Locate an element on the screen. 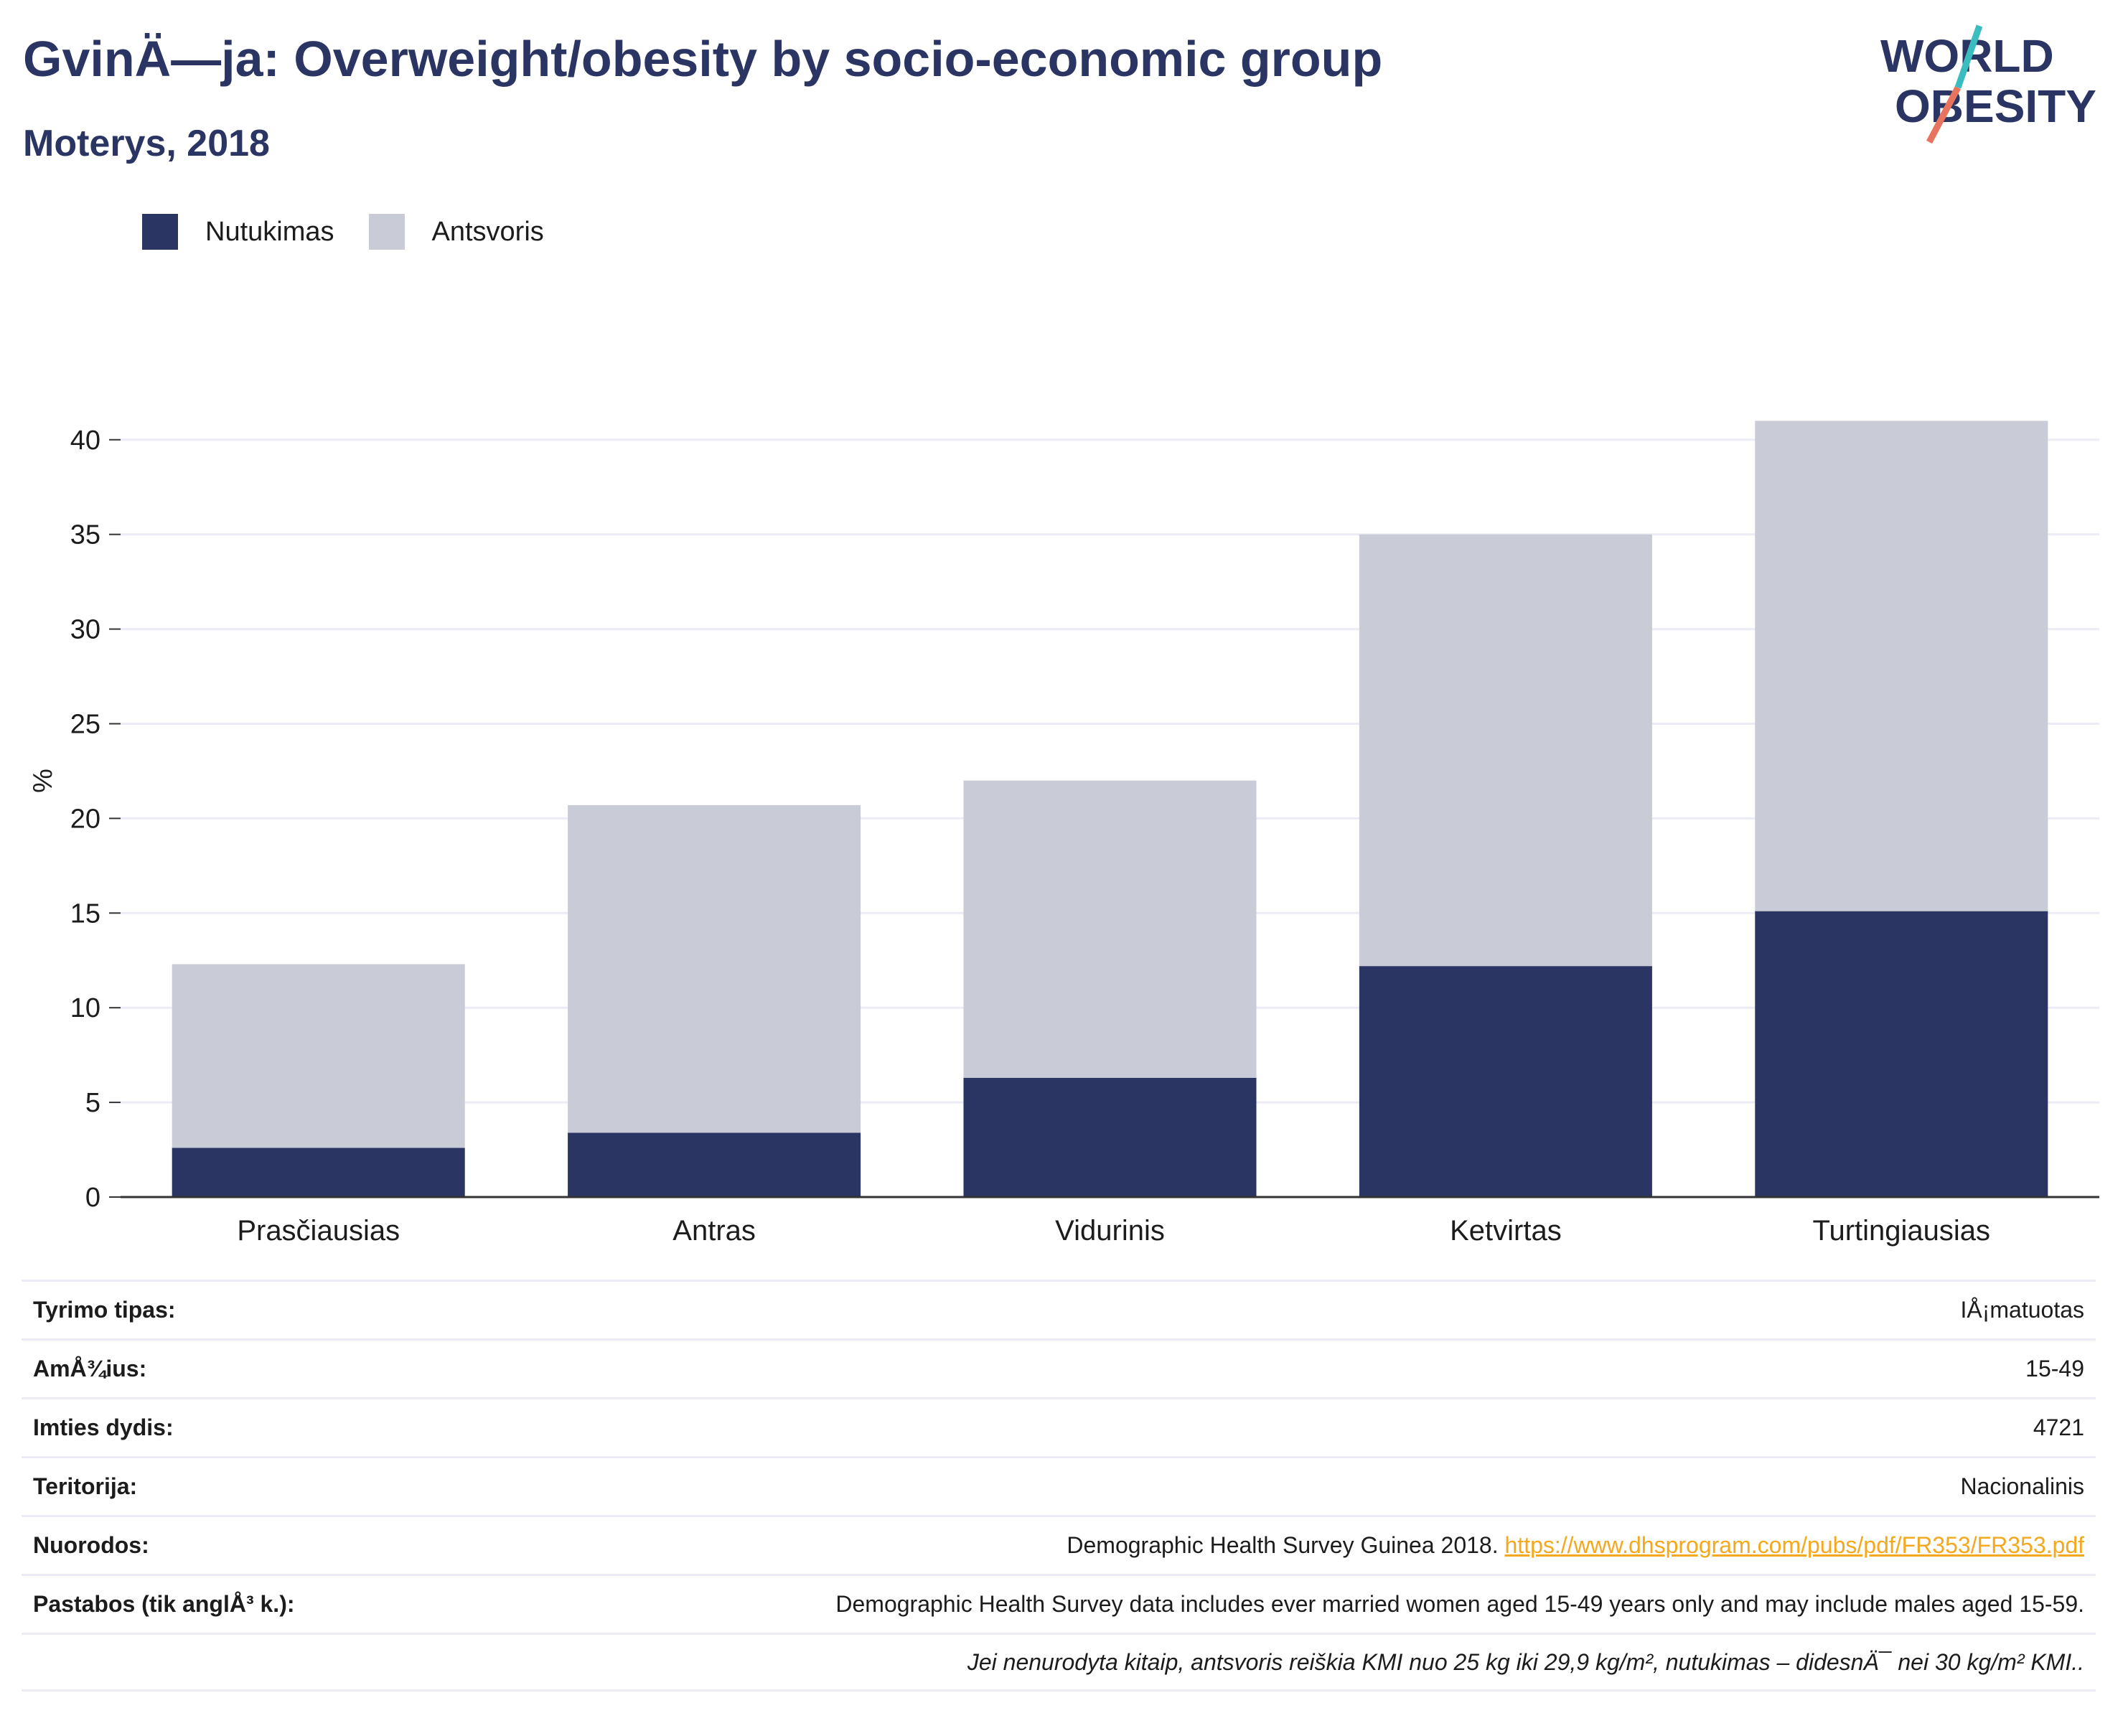 This screenshot has height=1736, width=2123. y-tick-label: 40 is located at coordinates (85, 441).